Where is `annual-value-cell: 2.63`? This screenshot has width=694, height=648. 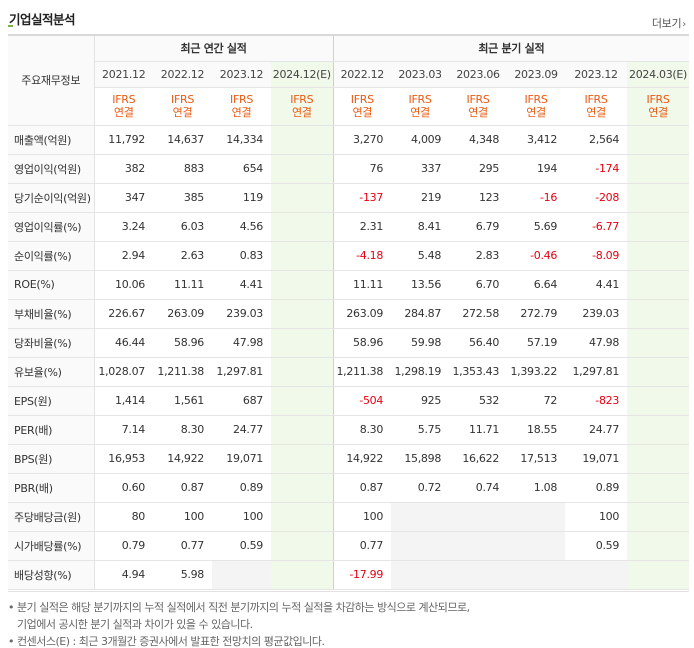
annual-value-cell: 2.63 is located at coordinates (182, 256).